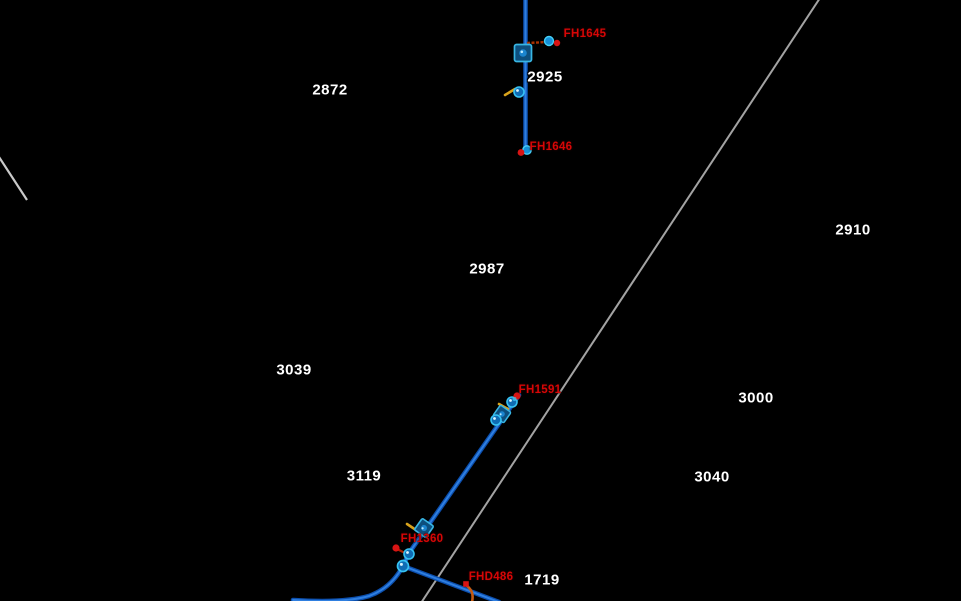 This screenshot has width=961, height=601. I want to click on flow-tick-icon, so click(510, 92).